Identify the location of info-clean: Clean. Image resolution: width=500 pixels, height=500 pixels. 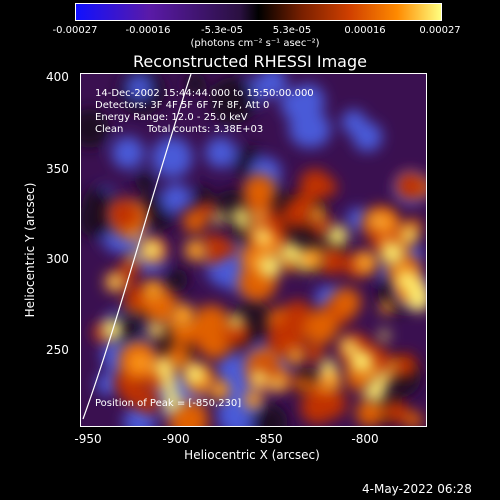
(109, 129).